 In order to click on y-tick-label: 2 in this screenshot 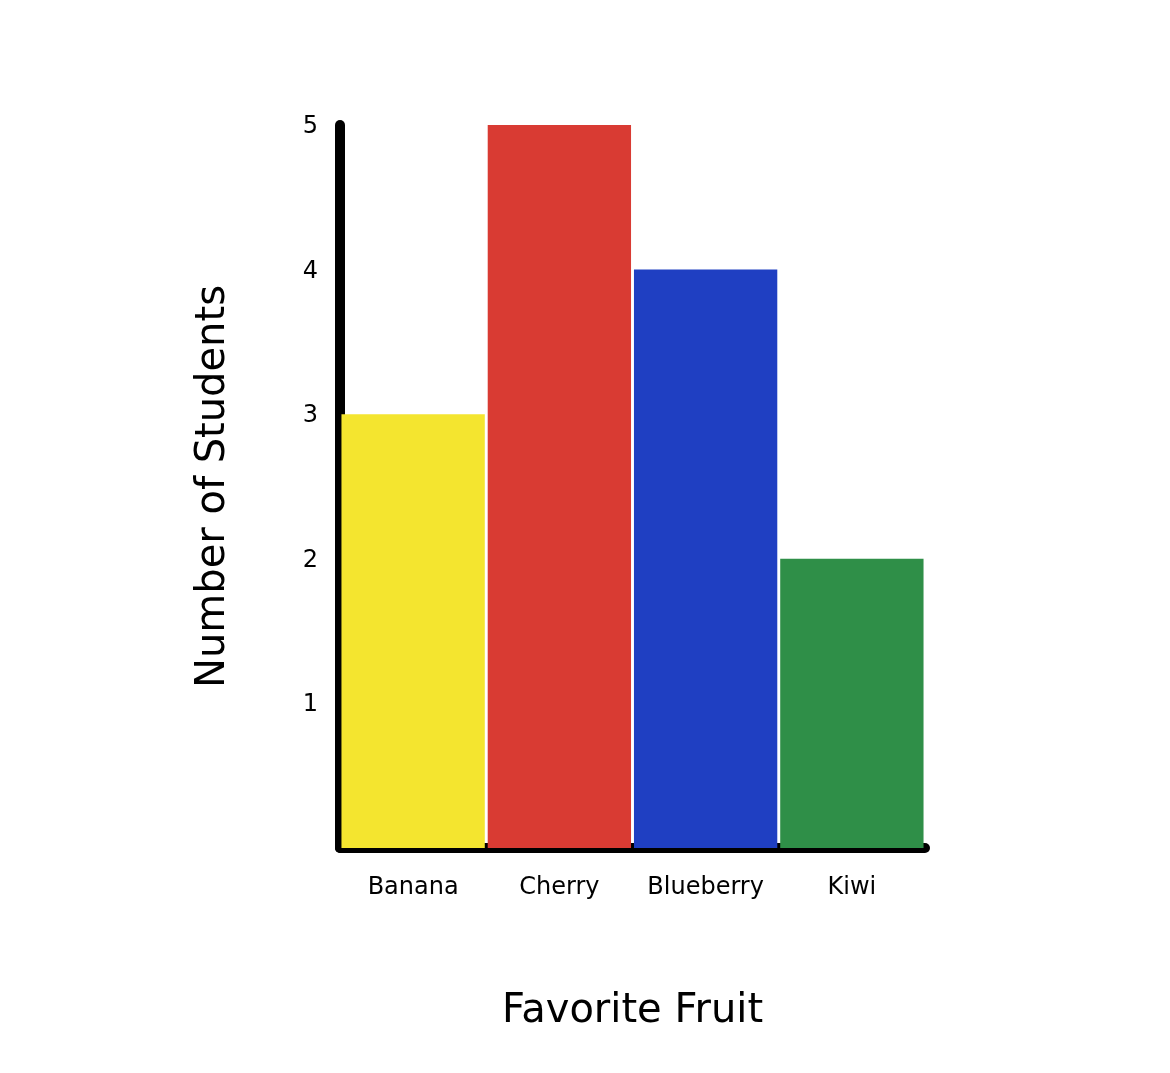, I will do `click(310, 558)`.